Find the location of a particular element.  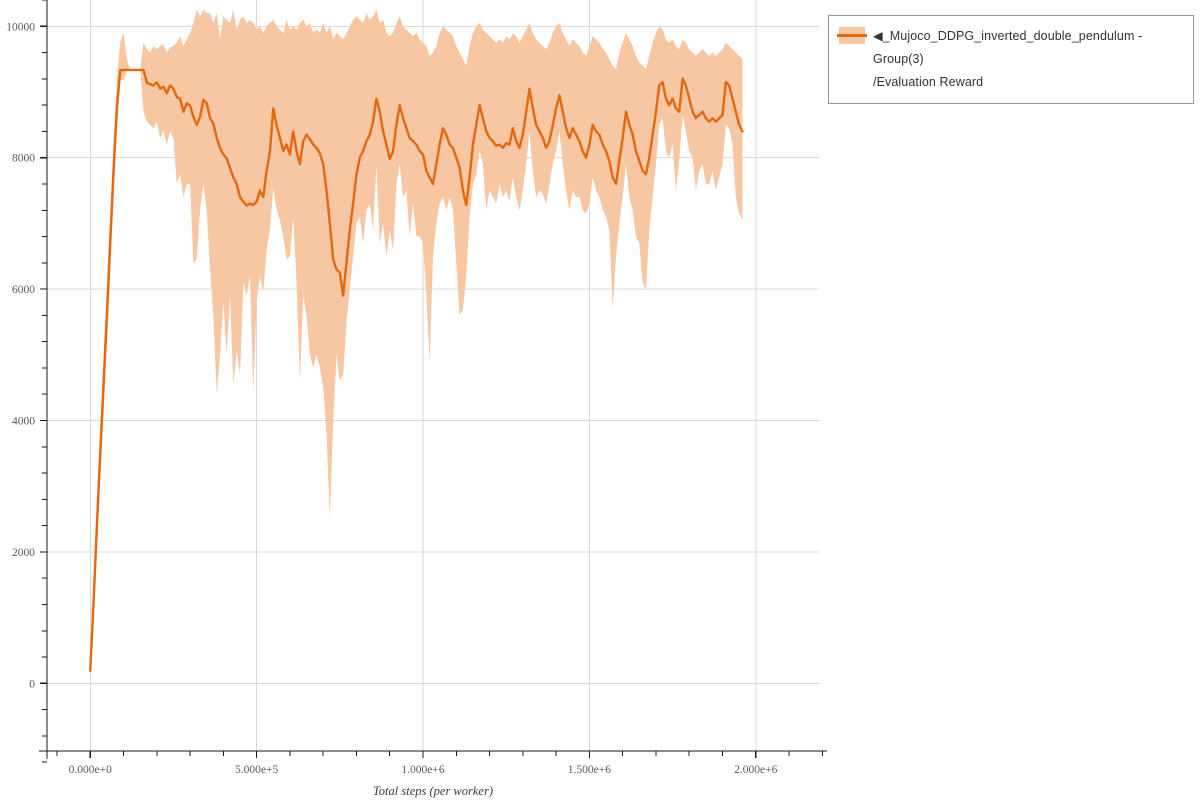

x-axis-tick-labels: 0.000e+0 5.000e+5 1.000e+6 1.500e+6 2.000e+6 is located at coordinates (423, 770).